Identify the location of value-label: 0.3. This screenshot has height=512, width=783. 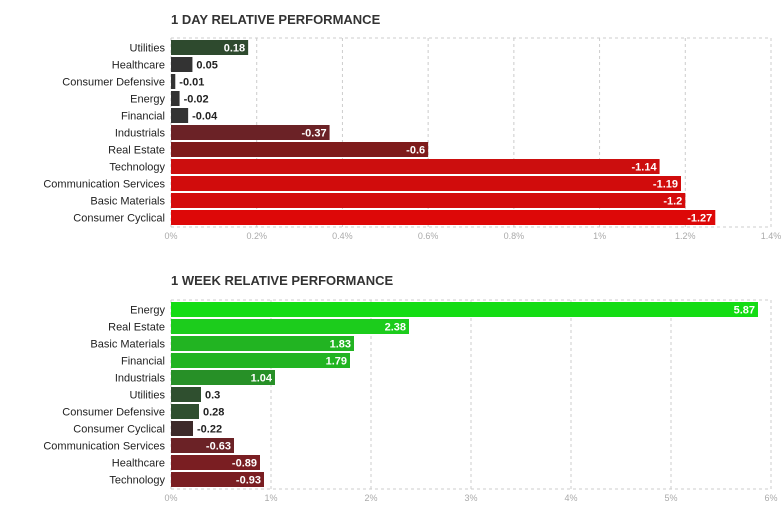
(212, 396).